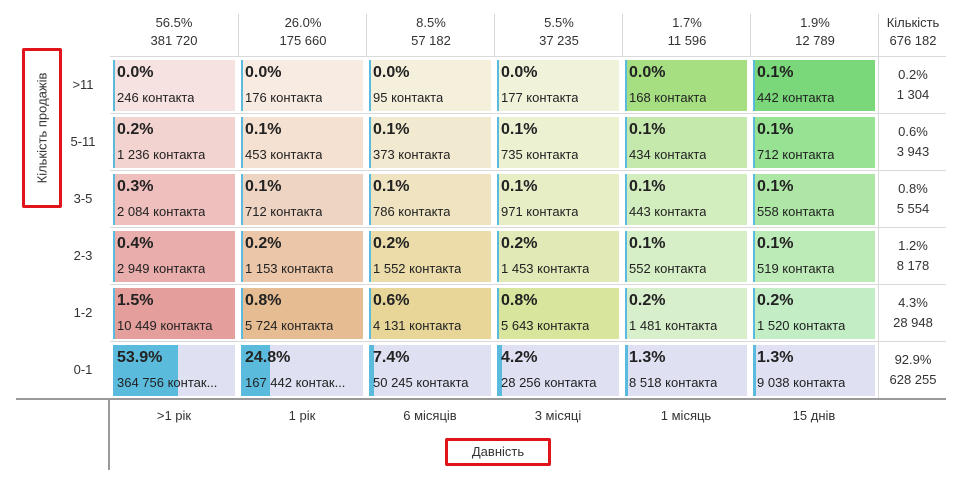 This screenshot has width=958, height=478. I want to click on column-header-pct: 1.9%, so click(815, 22).